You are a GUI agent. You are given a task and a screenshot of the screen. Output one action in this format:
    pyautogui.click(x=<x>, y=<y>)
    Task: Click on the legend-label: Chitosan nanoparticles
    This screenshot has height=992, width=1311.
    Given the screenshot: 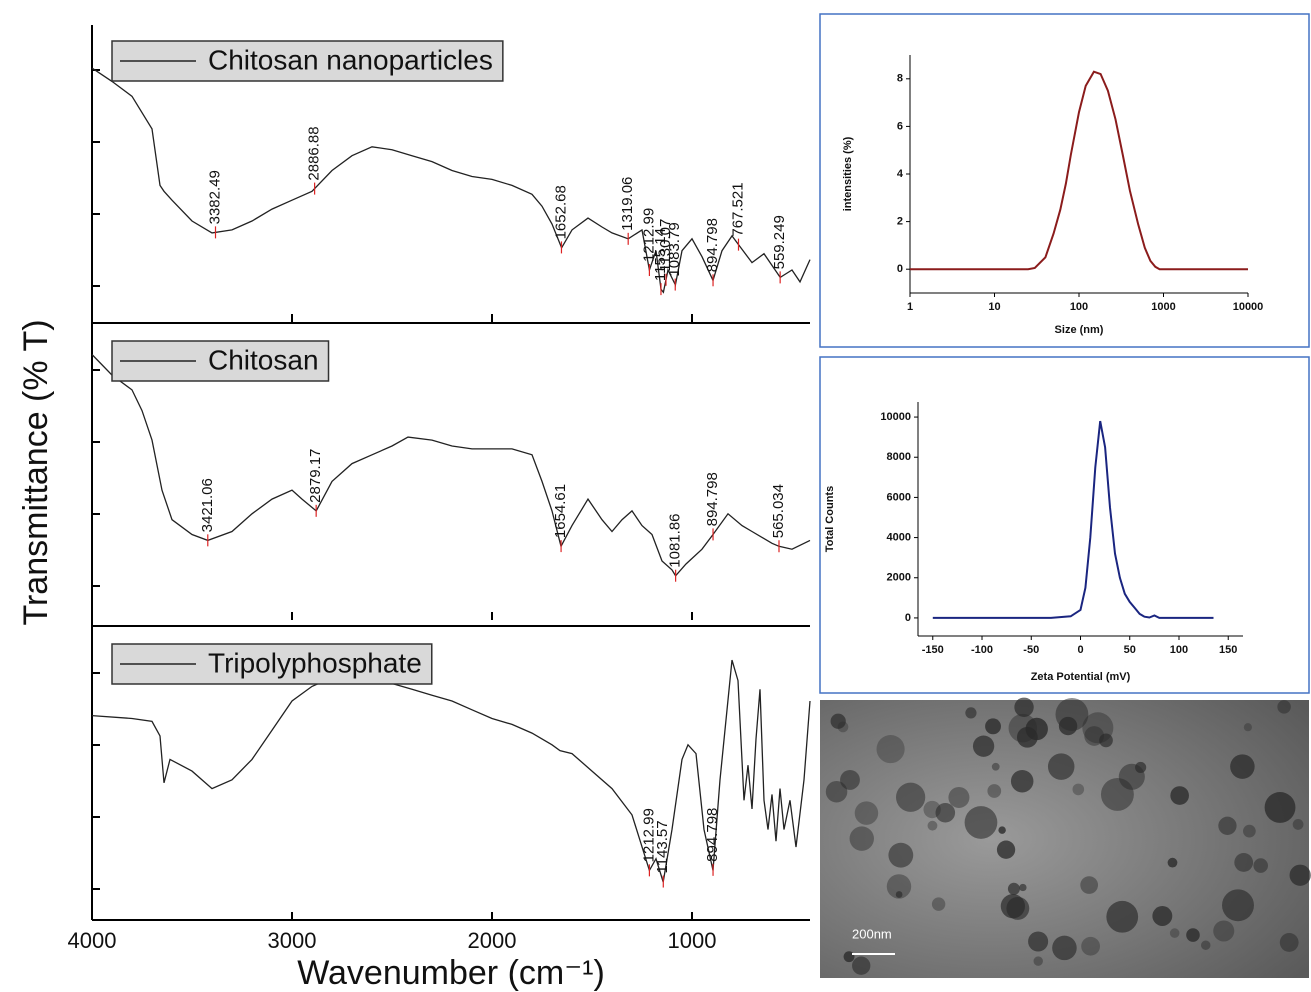 What is the action you would take?
    pyautogui.click(x=350, y=59)
    